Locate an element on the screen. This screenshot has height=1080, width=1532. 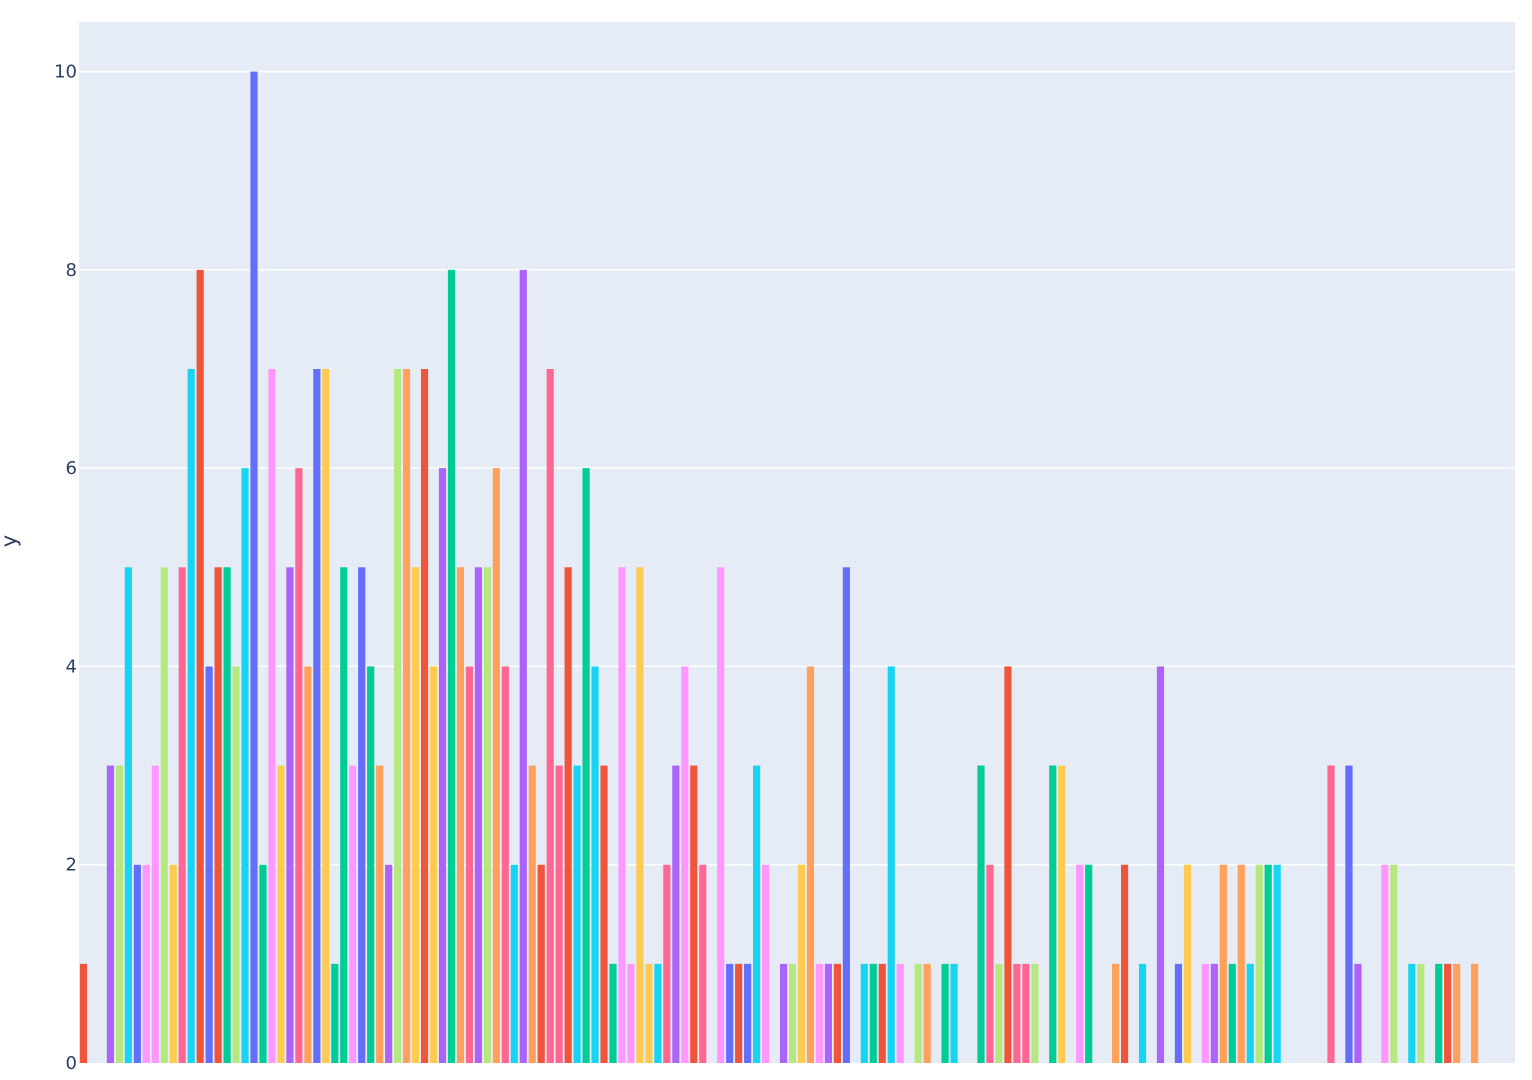
y-tick-label: 0 is located at coordinates (71, 1063).